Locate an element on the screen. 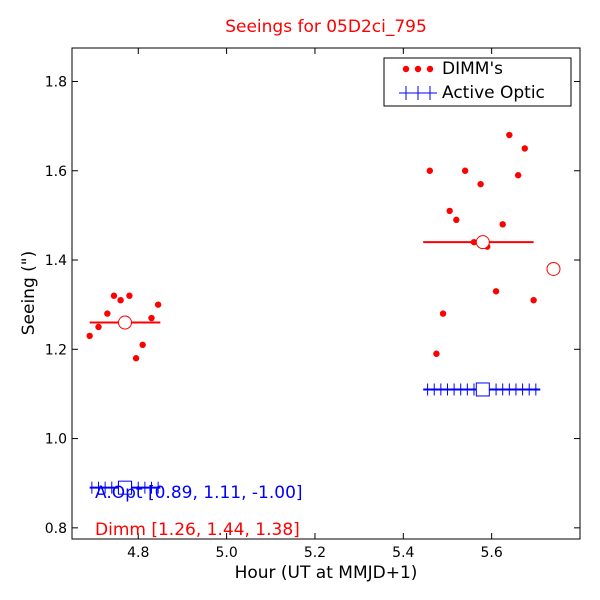  y-tick-label: 1.4 is located at coordinates (56, 261).